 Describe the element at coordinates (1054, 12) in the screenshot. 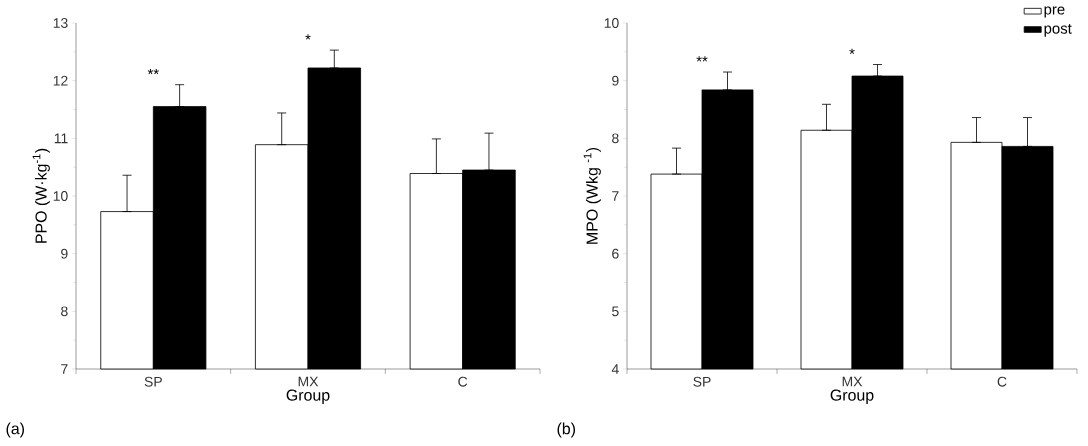

I see `legend-label: pre` at that location.